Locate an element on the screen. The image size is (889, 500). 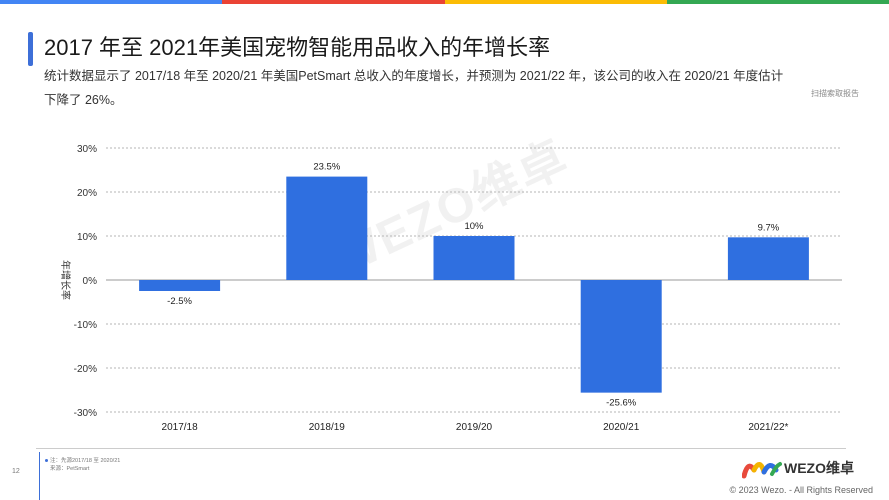
x-tick-label: 2019/20 is located at coordinates (474, 427).